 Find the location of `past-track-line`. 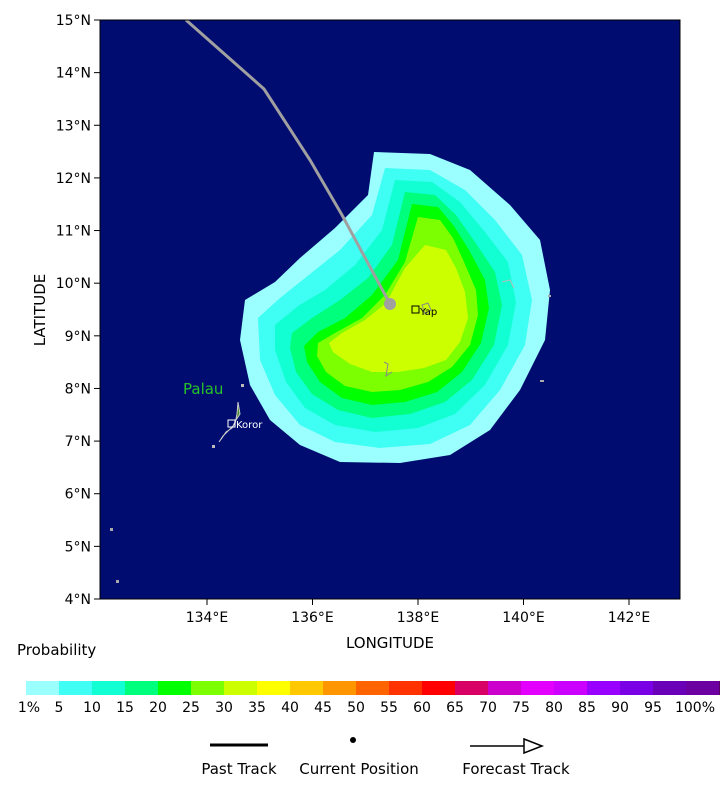

past-track-line is located at coordinates (288, 162).